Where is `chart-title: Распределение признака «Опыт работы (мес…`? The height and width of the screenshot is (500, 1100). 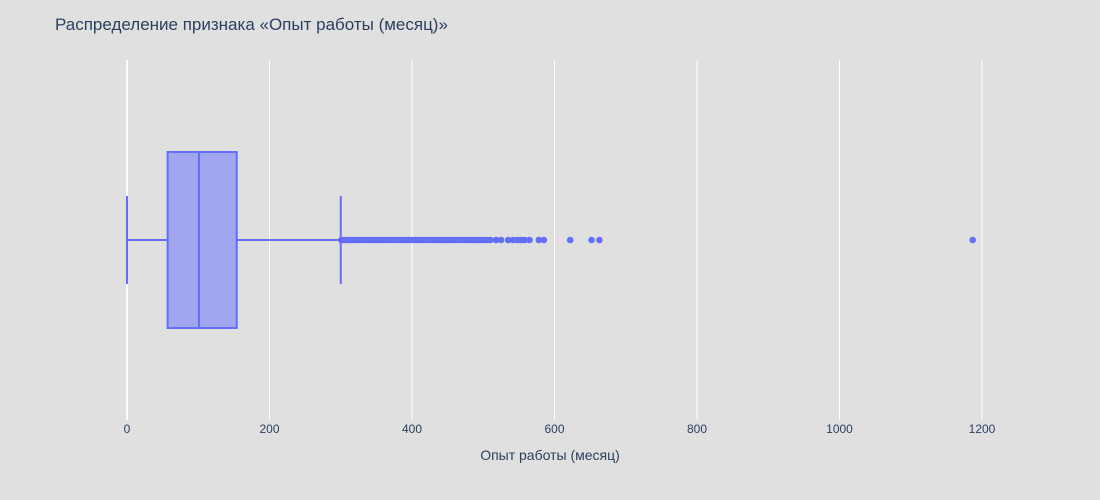
chart-title: Распределение признака «Опыт работы (мес… is located at coordinates (251, 24).